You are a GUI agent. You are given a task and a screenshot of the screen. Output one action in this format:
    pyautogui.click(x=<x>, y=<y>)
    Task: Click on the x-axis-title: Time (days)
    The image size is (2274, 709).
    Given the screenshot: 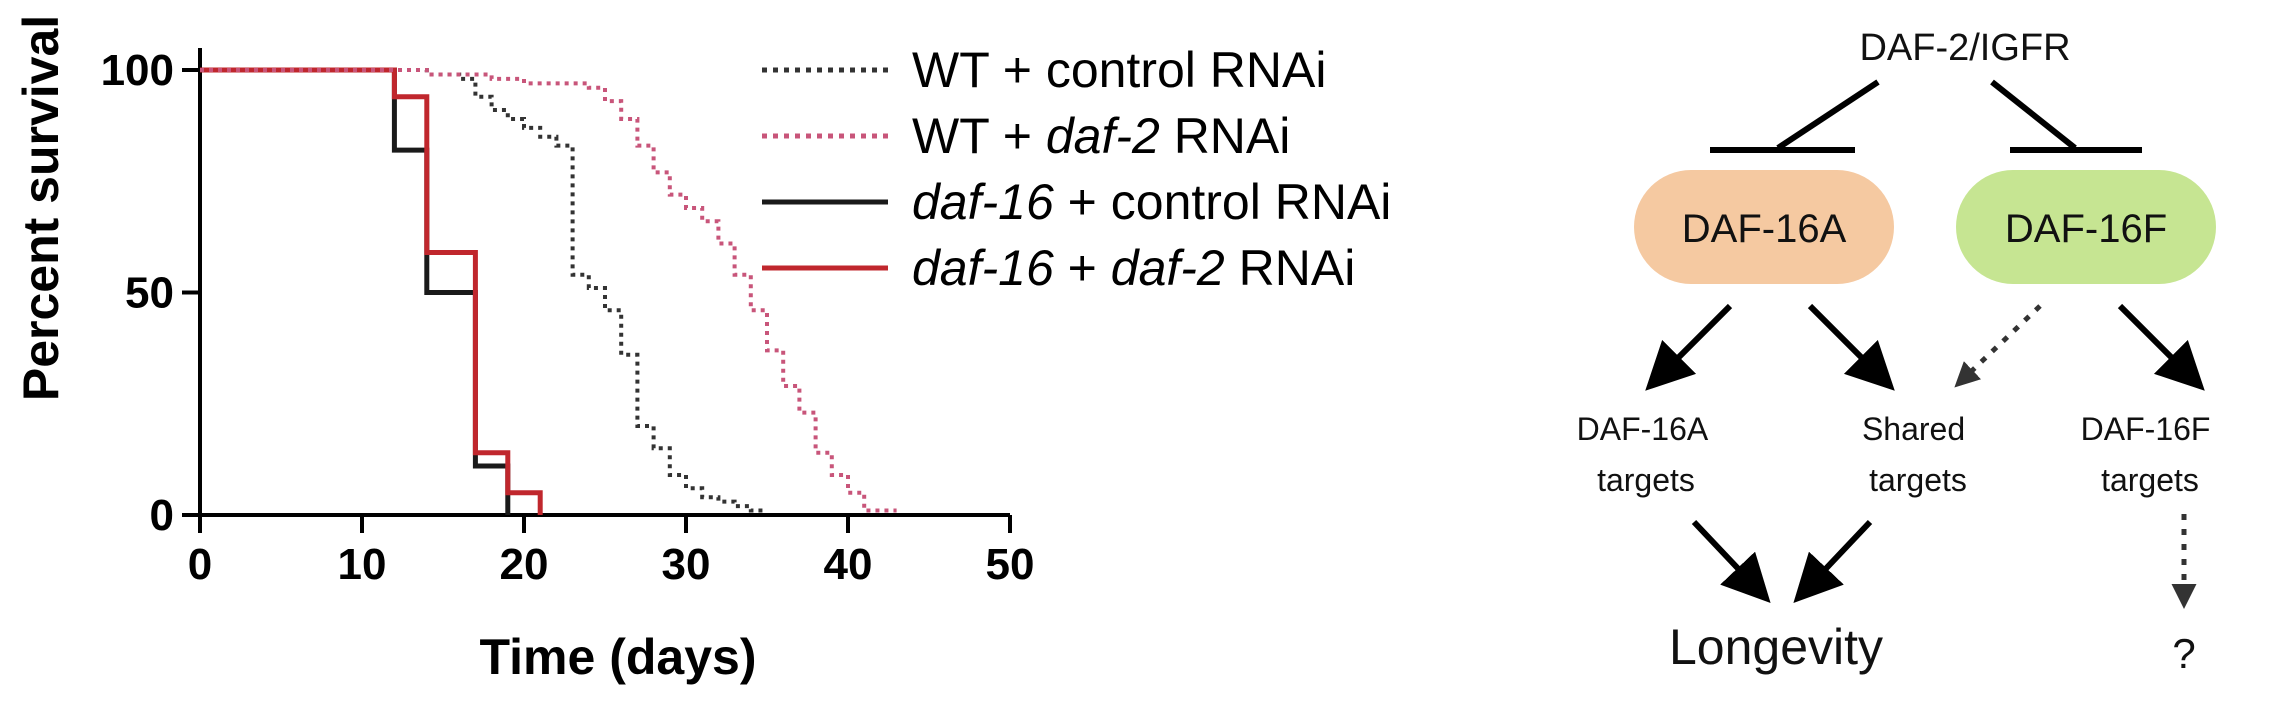 What is the action you would take?
    pyautogui.click(x=618, y=657)
    